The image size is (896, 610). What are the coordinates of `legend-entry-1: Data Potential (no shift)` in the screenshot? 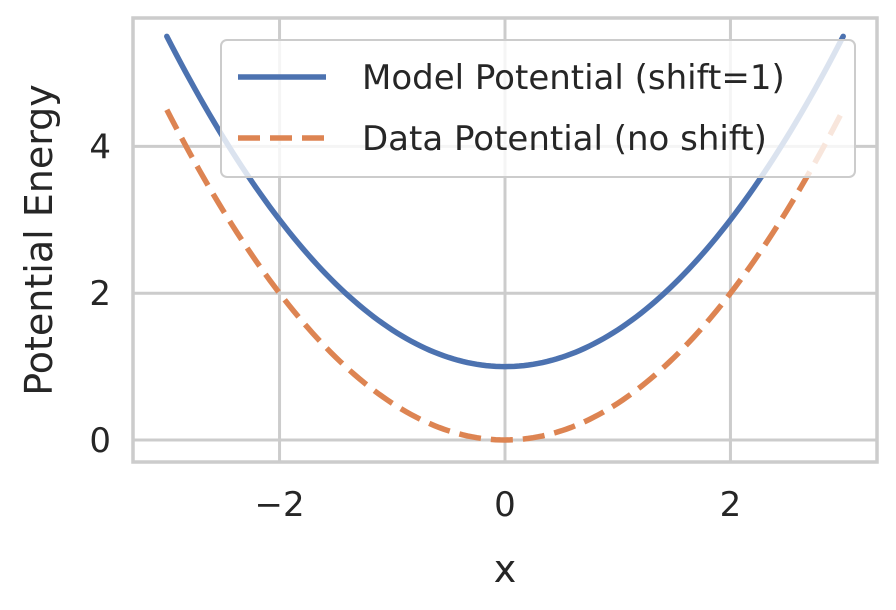 It's located at (564, 139).